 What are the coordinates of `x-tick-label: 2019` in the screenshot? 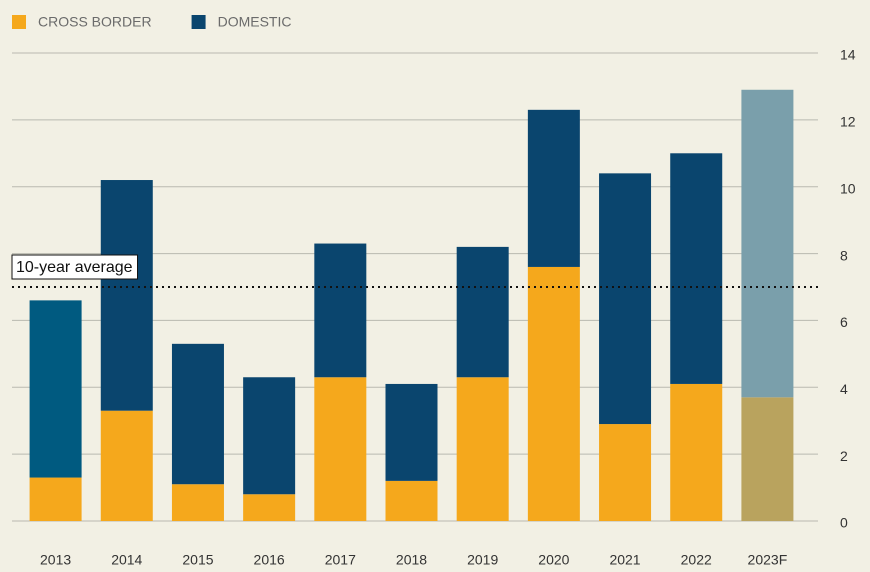 It's located at (482, 560).